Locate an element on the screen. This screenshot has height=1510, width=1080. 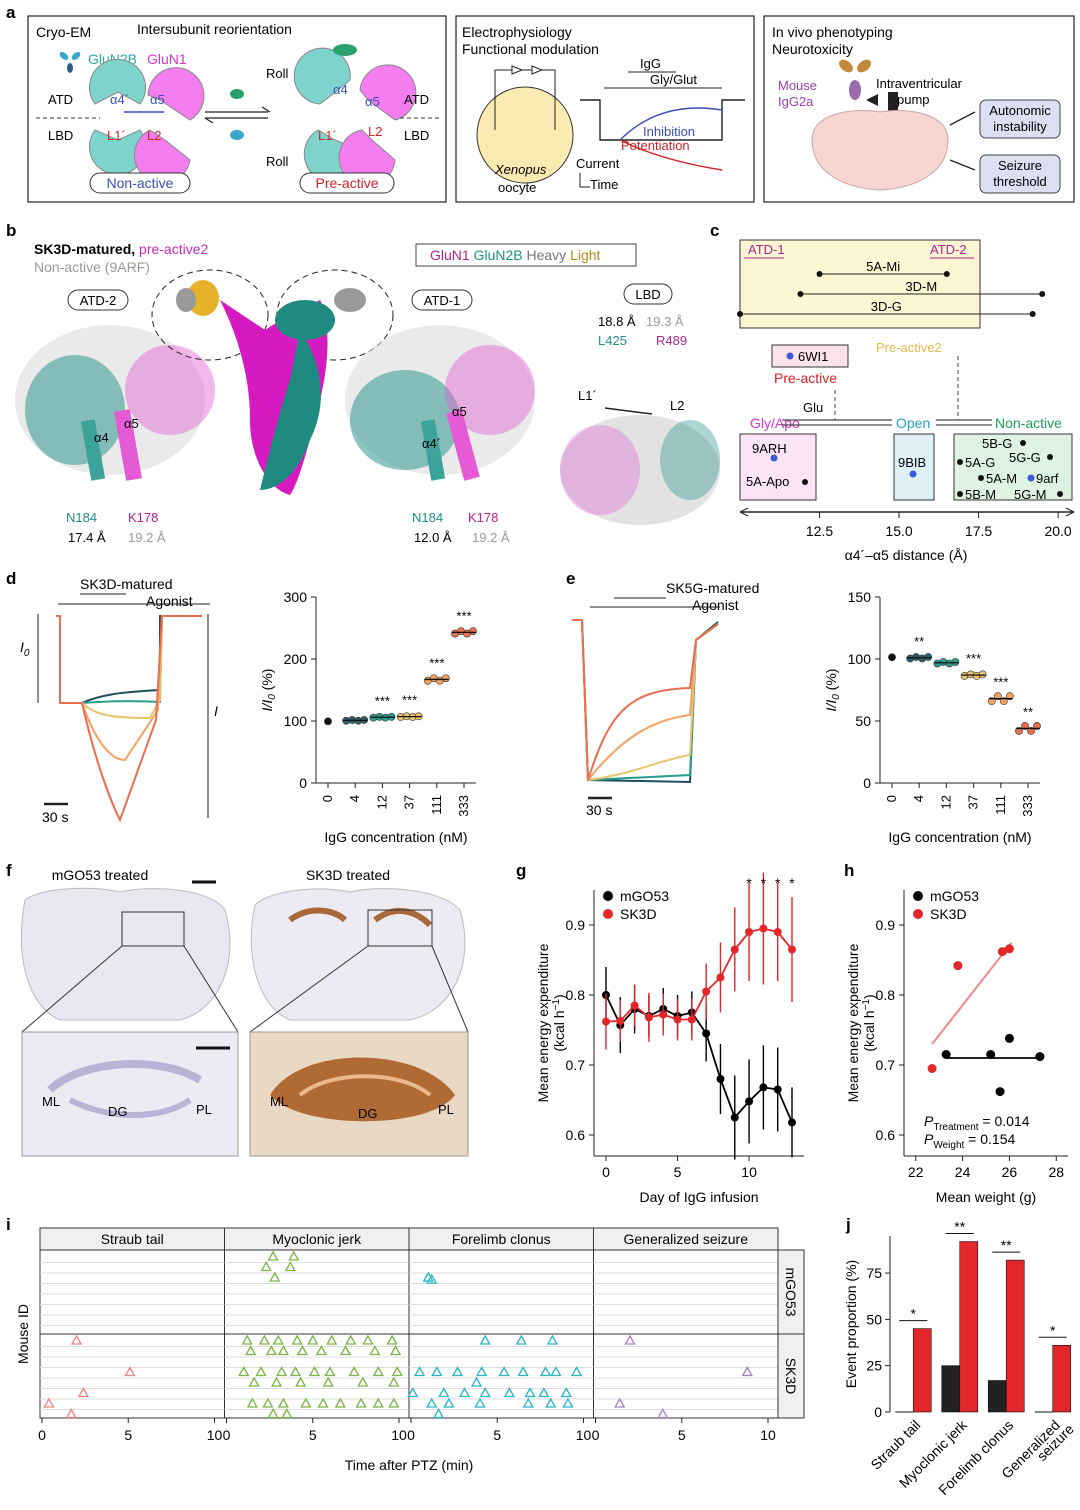
legend-label: SK3D is located at coordinates (638, 914).